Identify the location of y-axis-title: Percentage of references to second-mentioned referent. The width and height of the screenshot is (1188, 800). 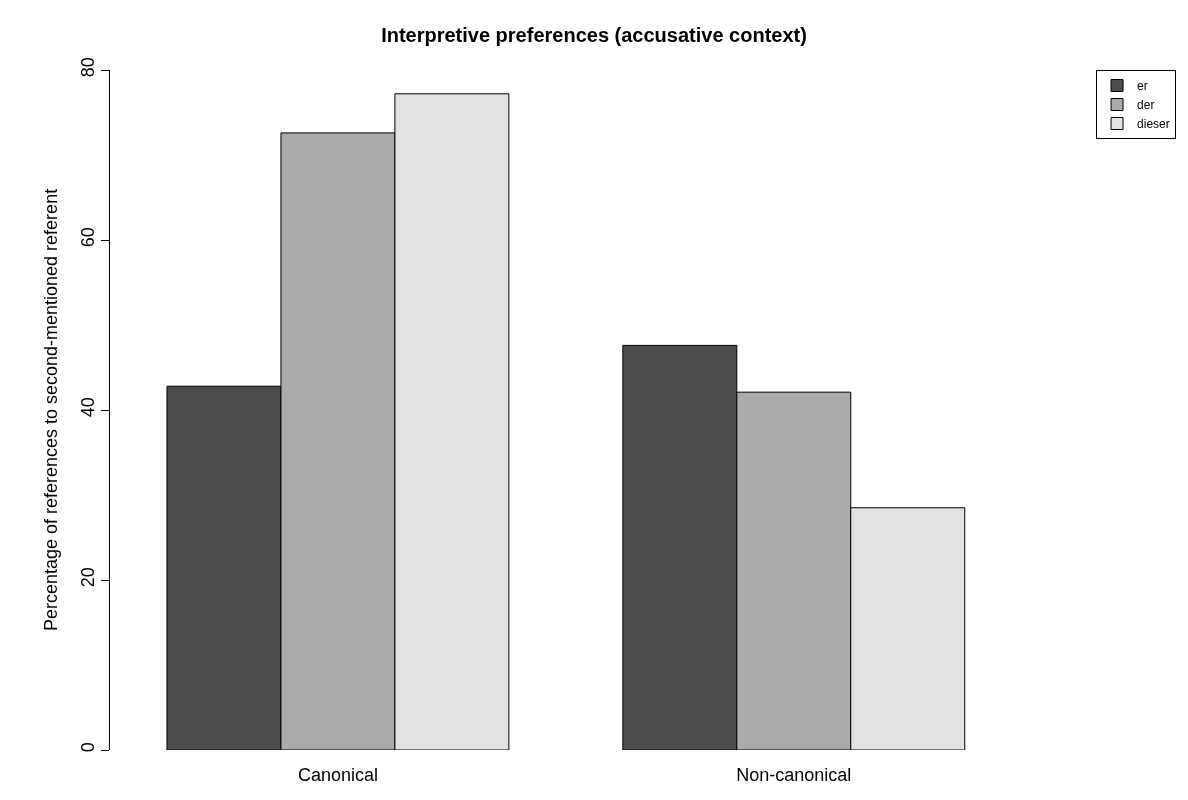
(51, 410).